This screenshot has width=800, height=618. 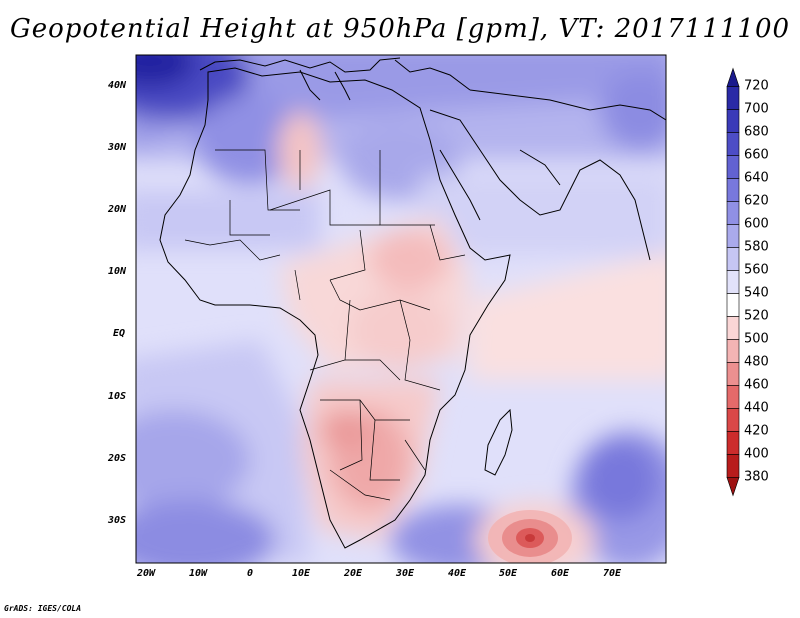 I want to click on colorbar-label: 660, so click(x=756, y=155).